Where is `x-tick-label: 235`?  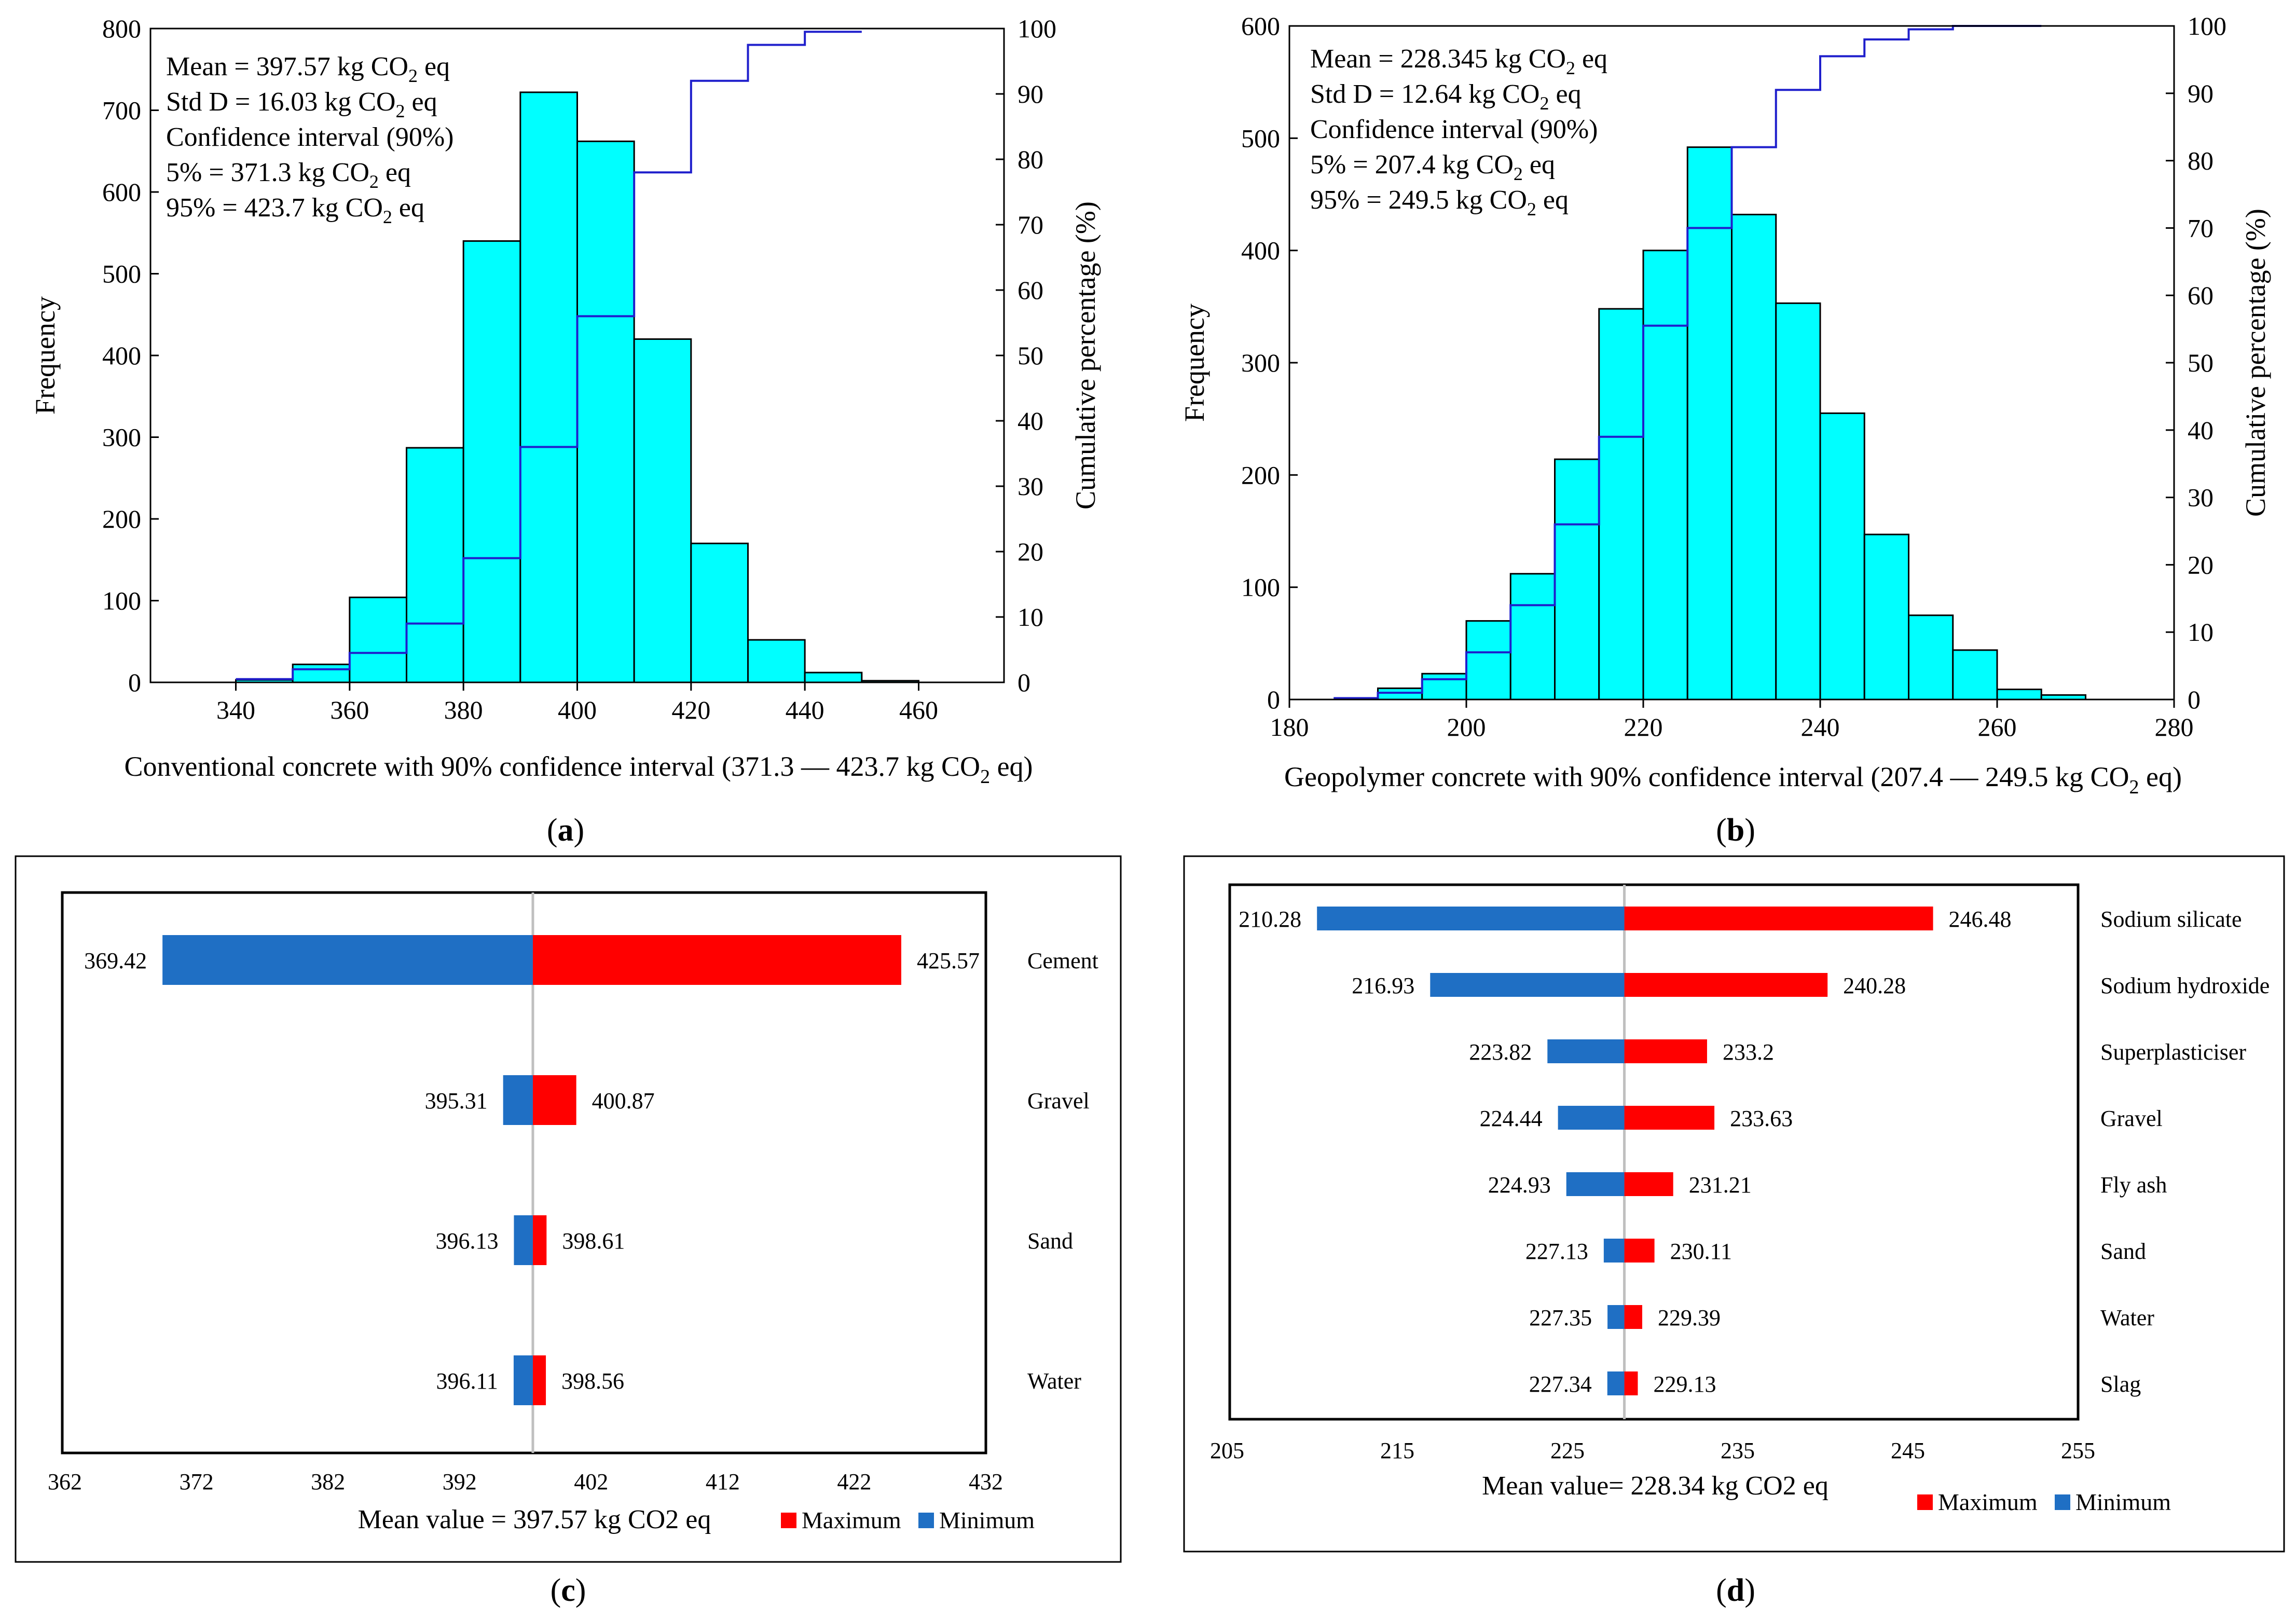 x-tick-label: 235 is located at coordinates (1738, 1451).